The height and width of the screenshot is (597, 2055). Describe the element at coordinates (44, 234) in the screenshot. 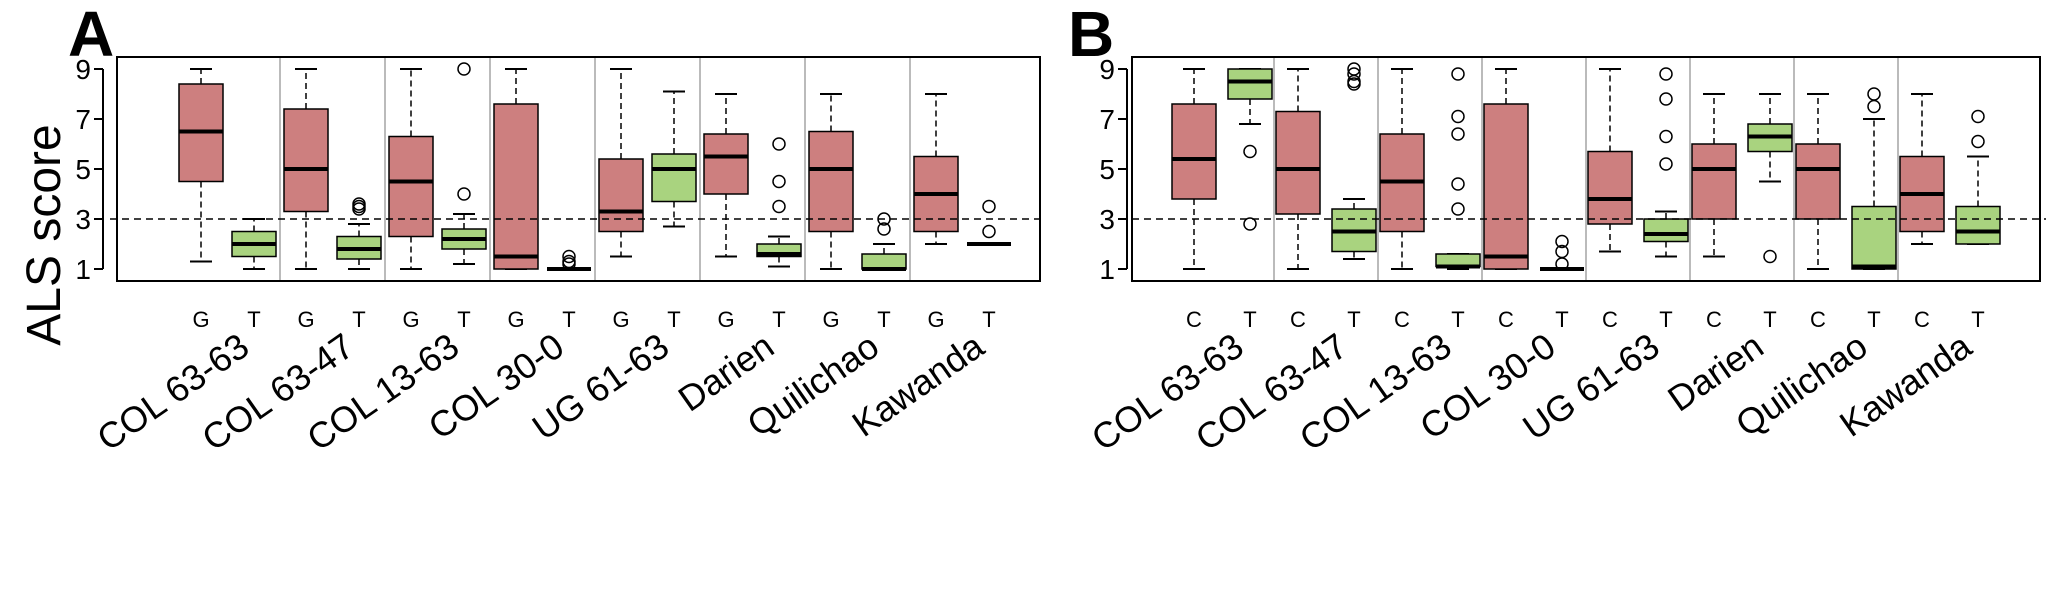

I see `y-axis-label: ALS score` at that location.